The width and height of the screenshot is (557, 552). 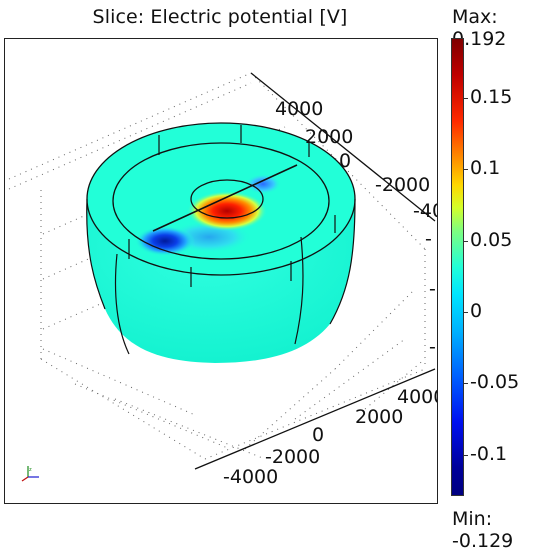 I want to click on colorbar-min-label: Min: -0.129, so click(x=483, y=530).